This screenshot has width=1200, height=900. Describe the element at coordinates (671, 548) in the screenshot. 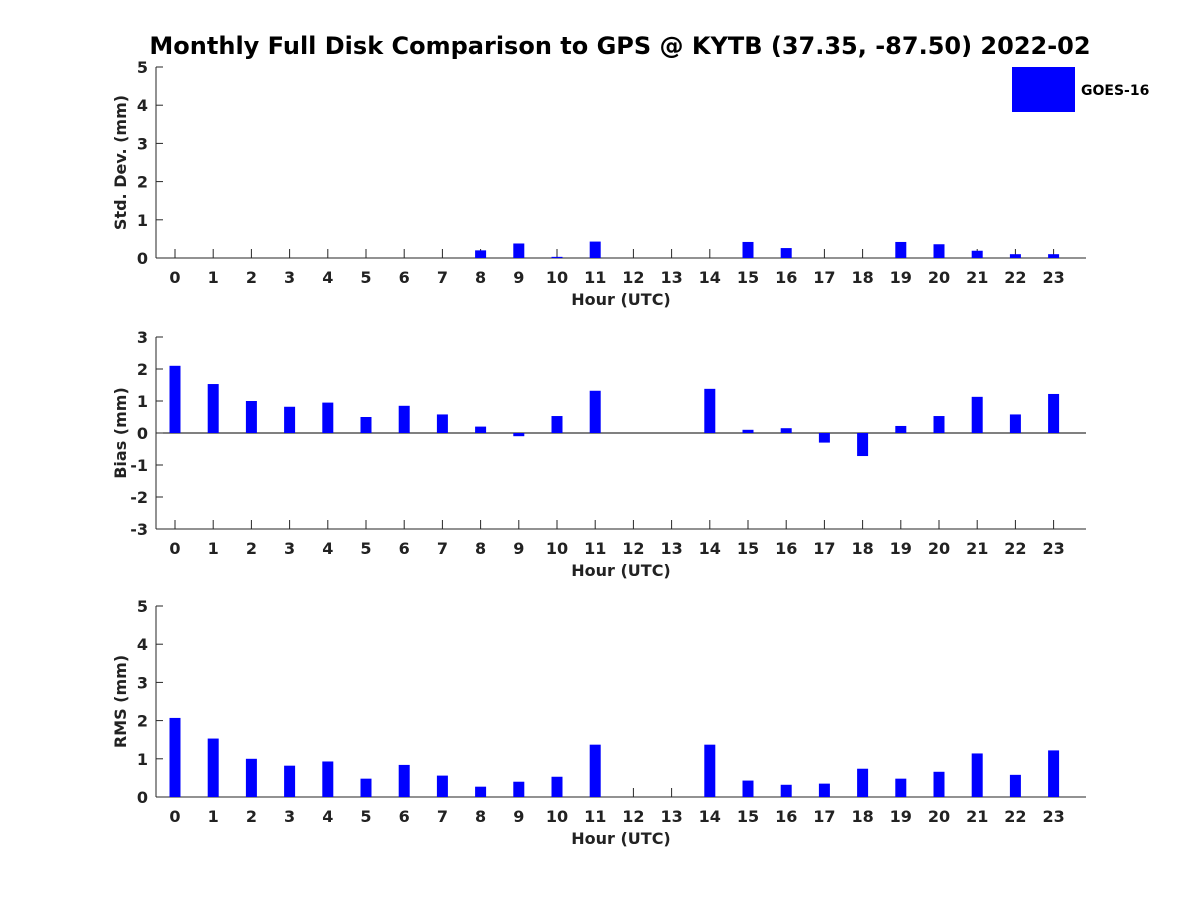

I see `x-tick-label: 13` at that location.